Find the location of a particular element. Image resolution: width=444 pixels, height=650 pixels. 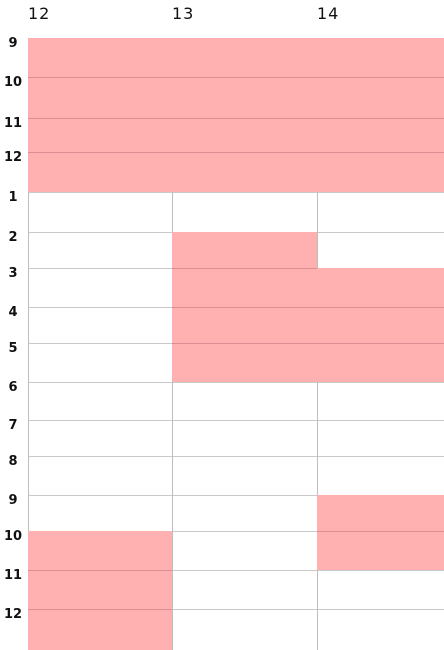

hour-label: 4 is located at coordinates (13, 312).